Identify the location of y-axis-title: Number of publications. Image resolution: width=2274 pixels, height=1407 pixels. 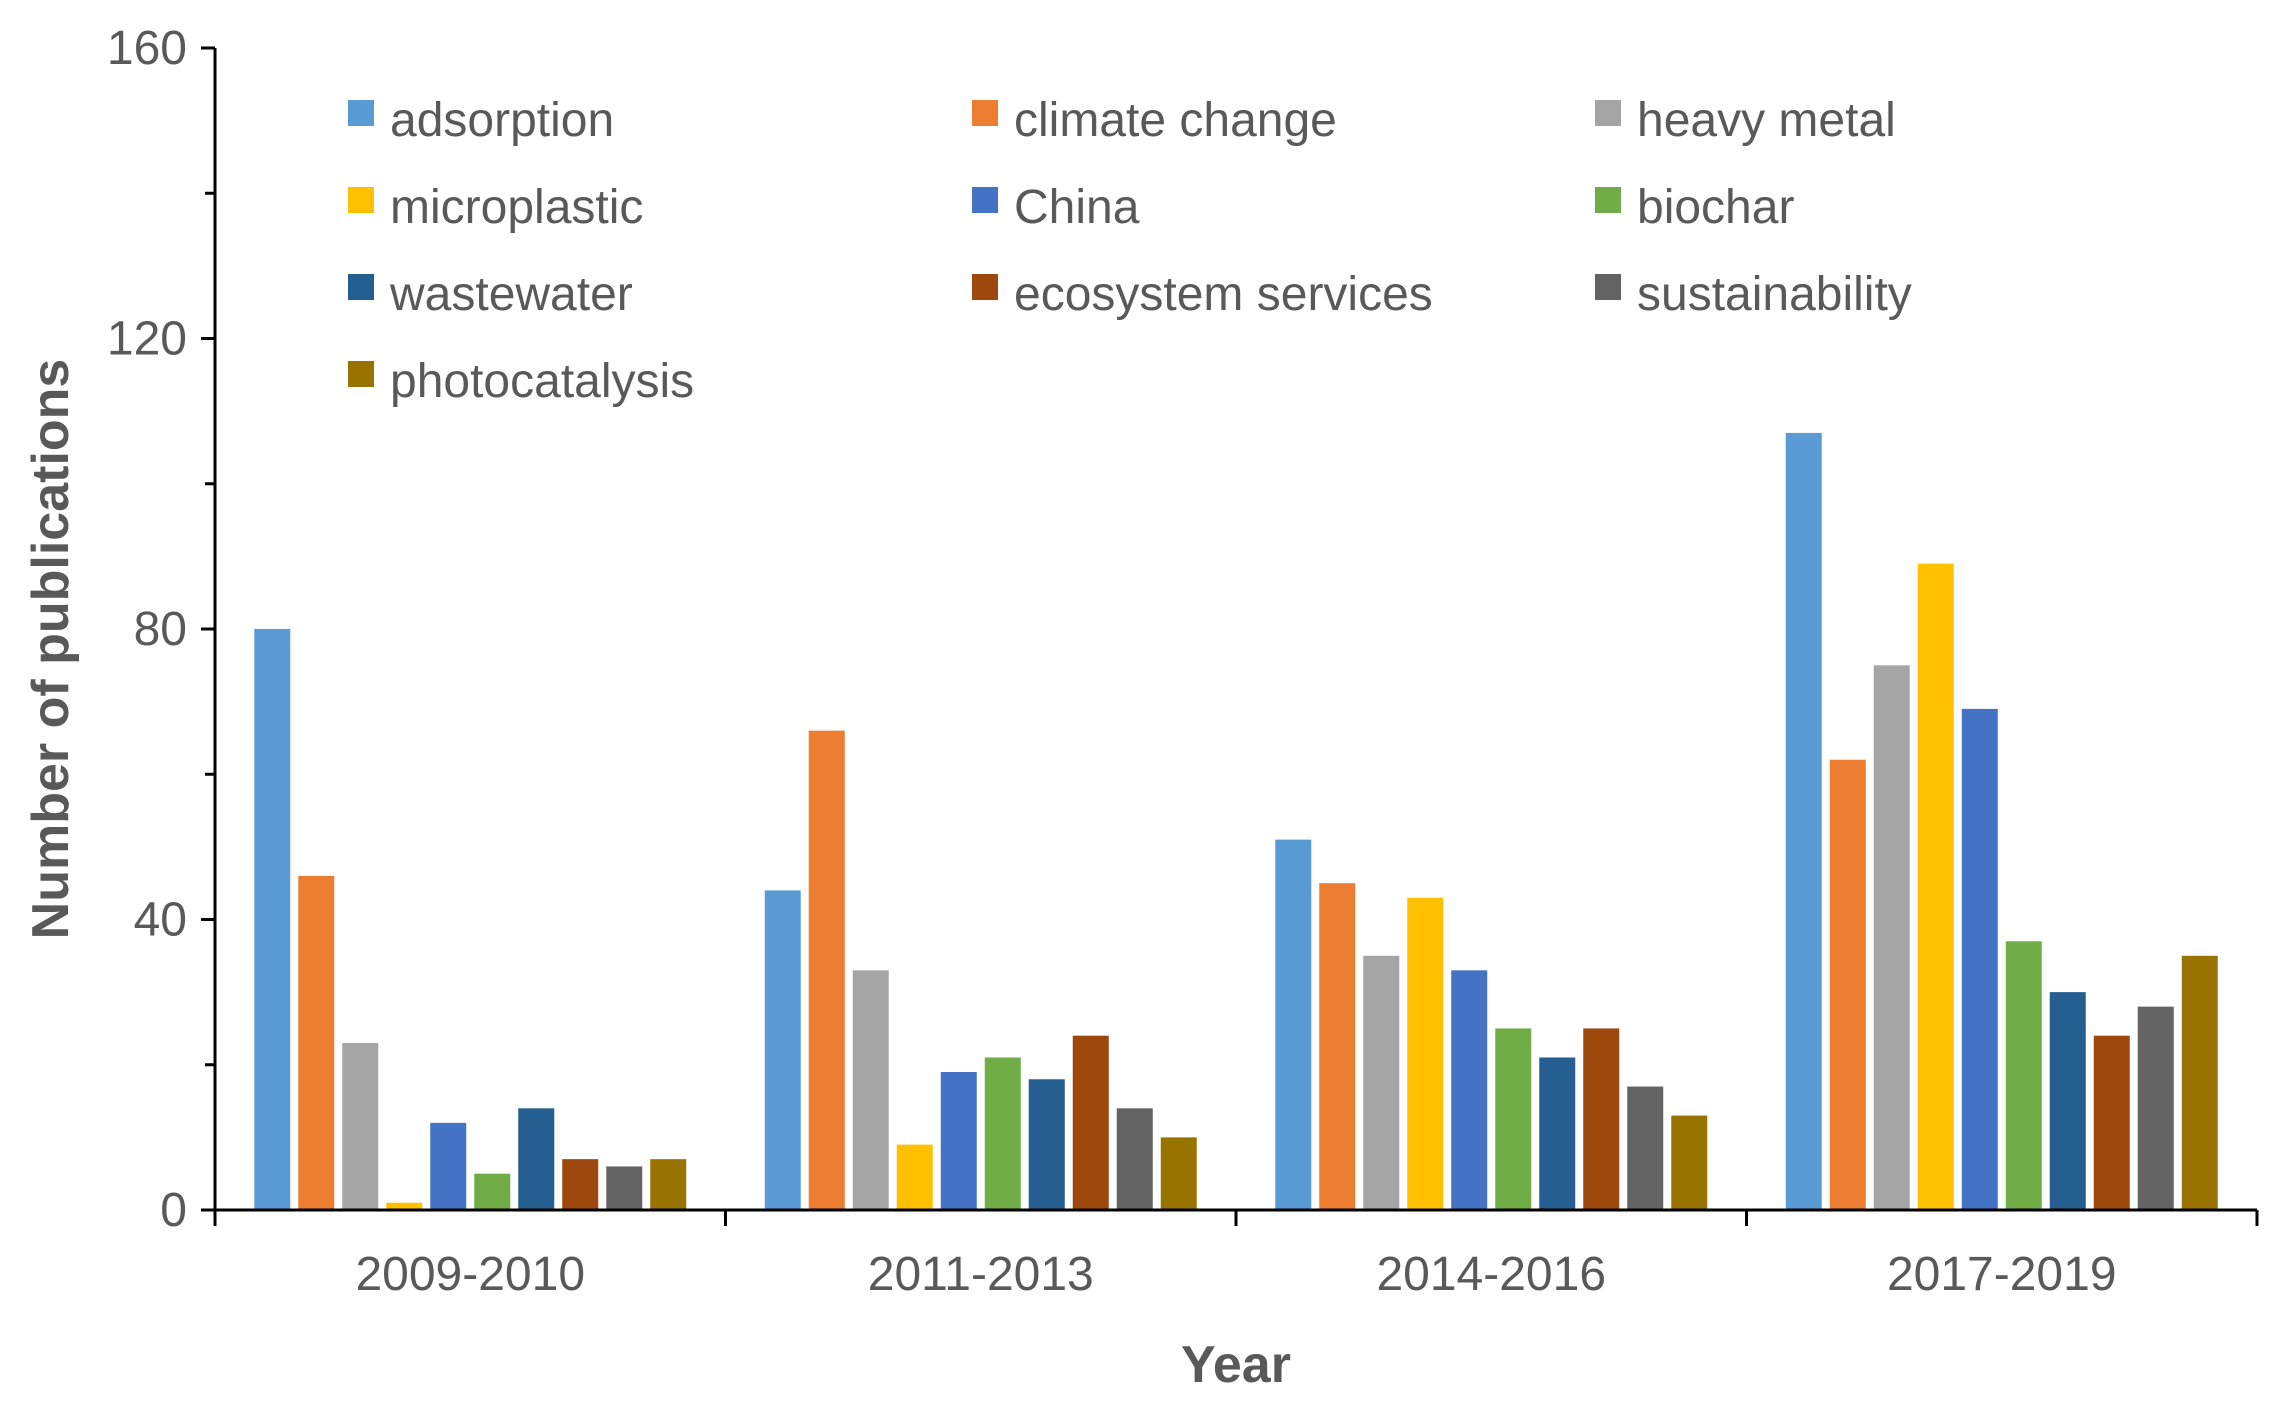
(51, 649).